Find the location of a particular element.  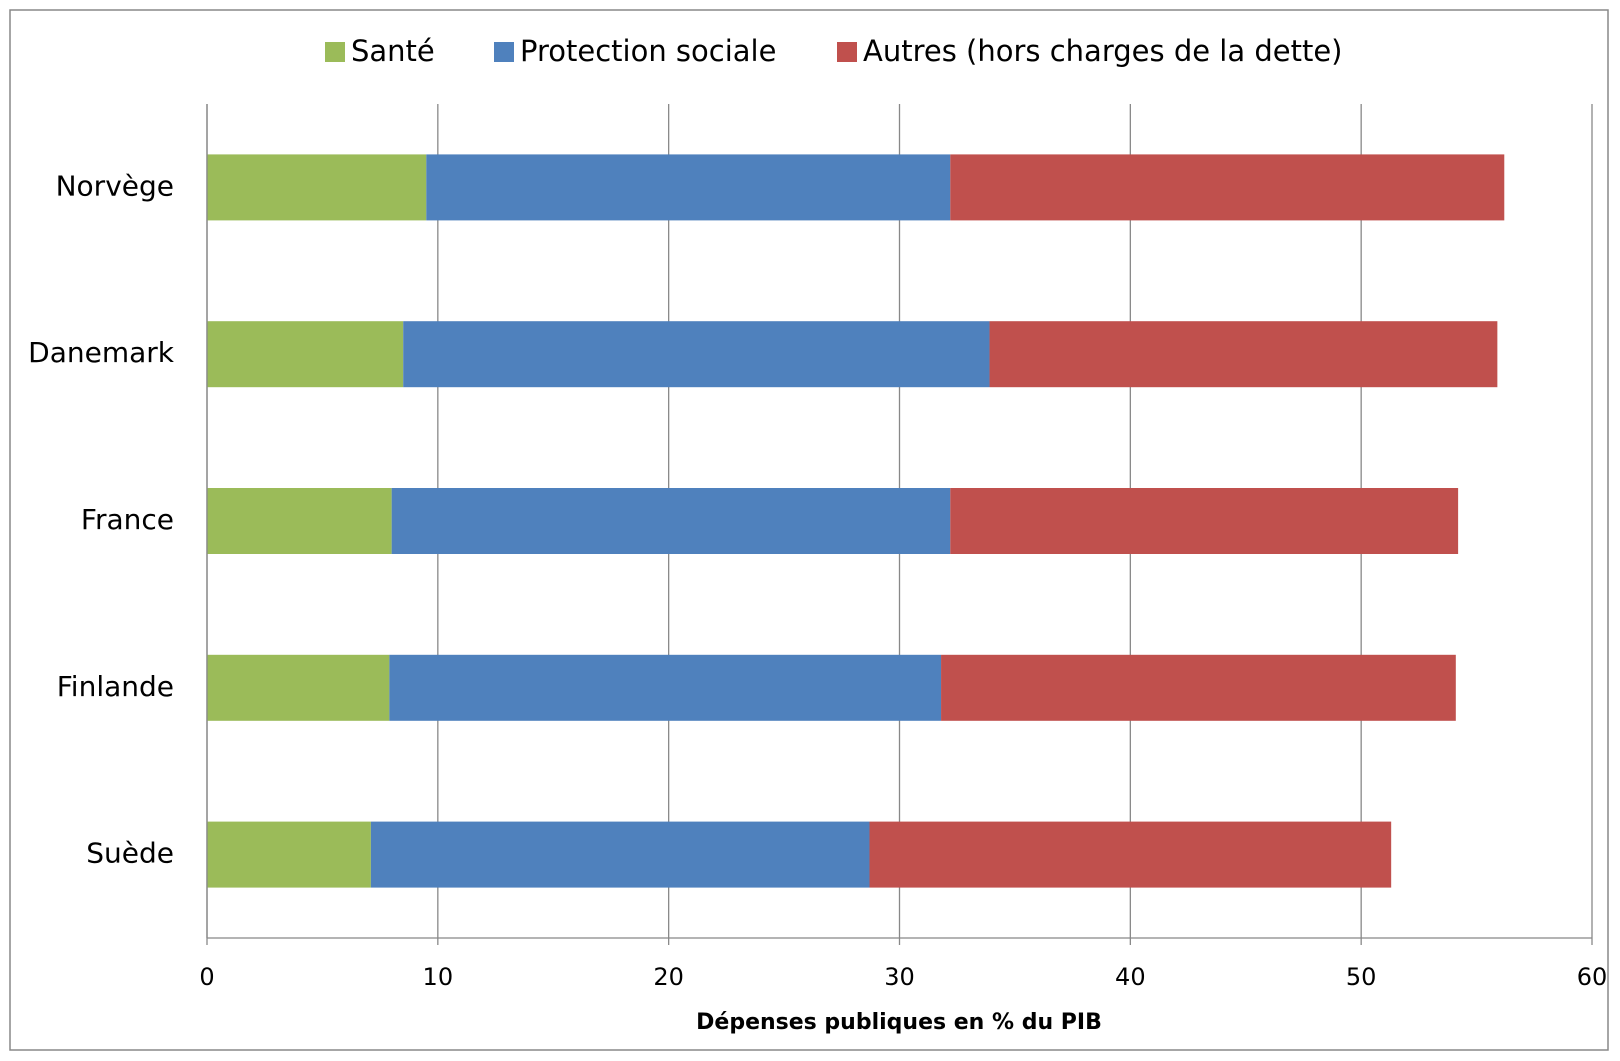

y-tick-label: Suède is located at coordinates (130, 853).